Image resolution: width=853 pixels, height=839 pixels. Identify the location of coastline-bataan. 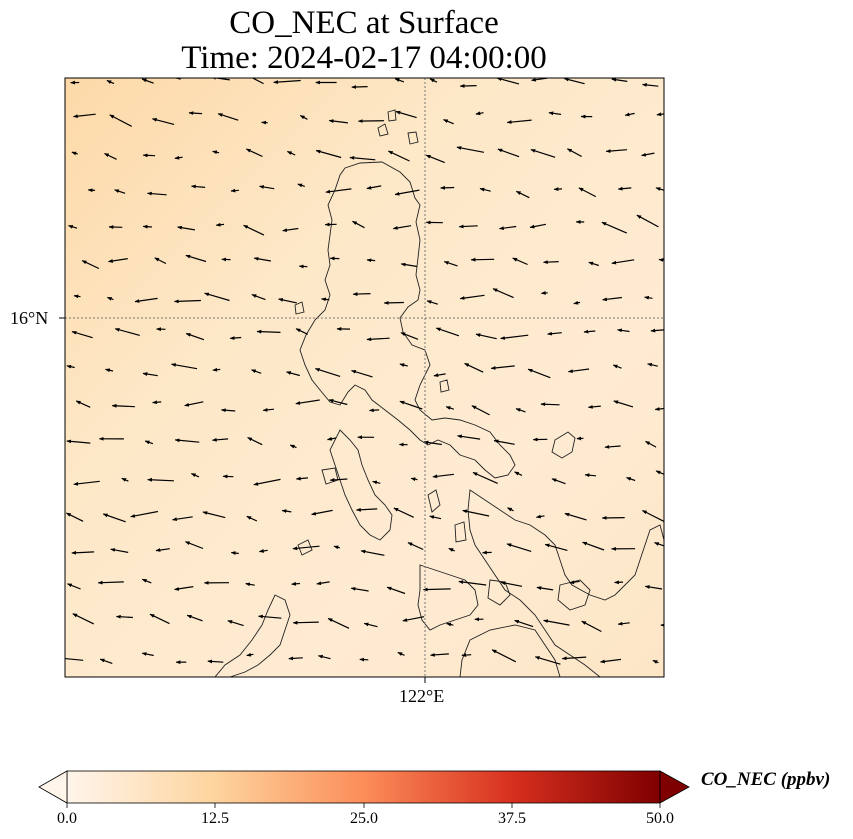
(361, 485).